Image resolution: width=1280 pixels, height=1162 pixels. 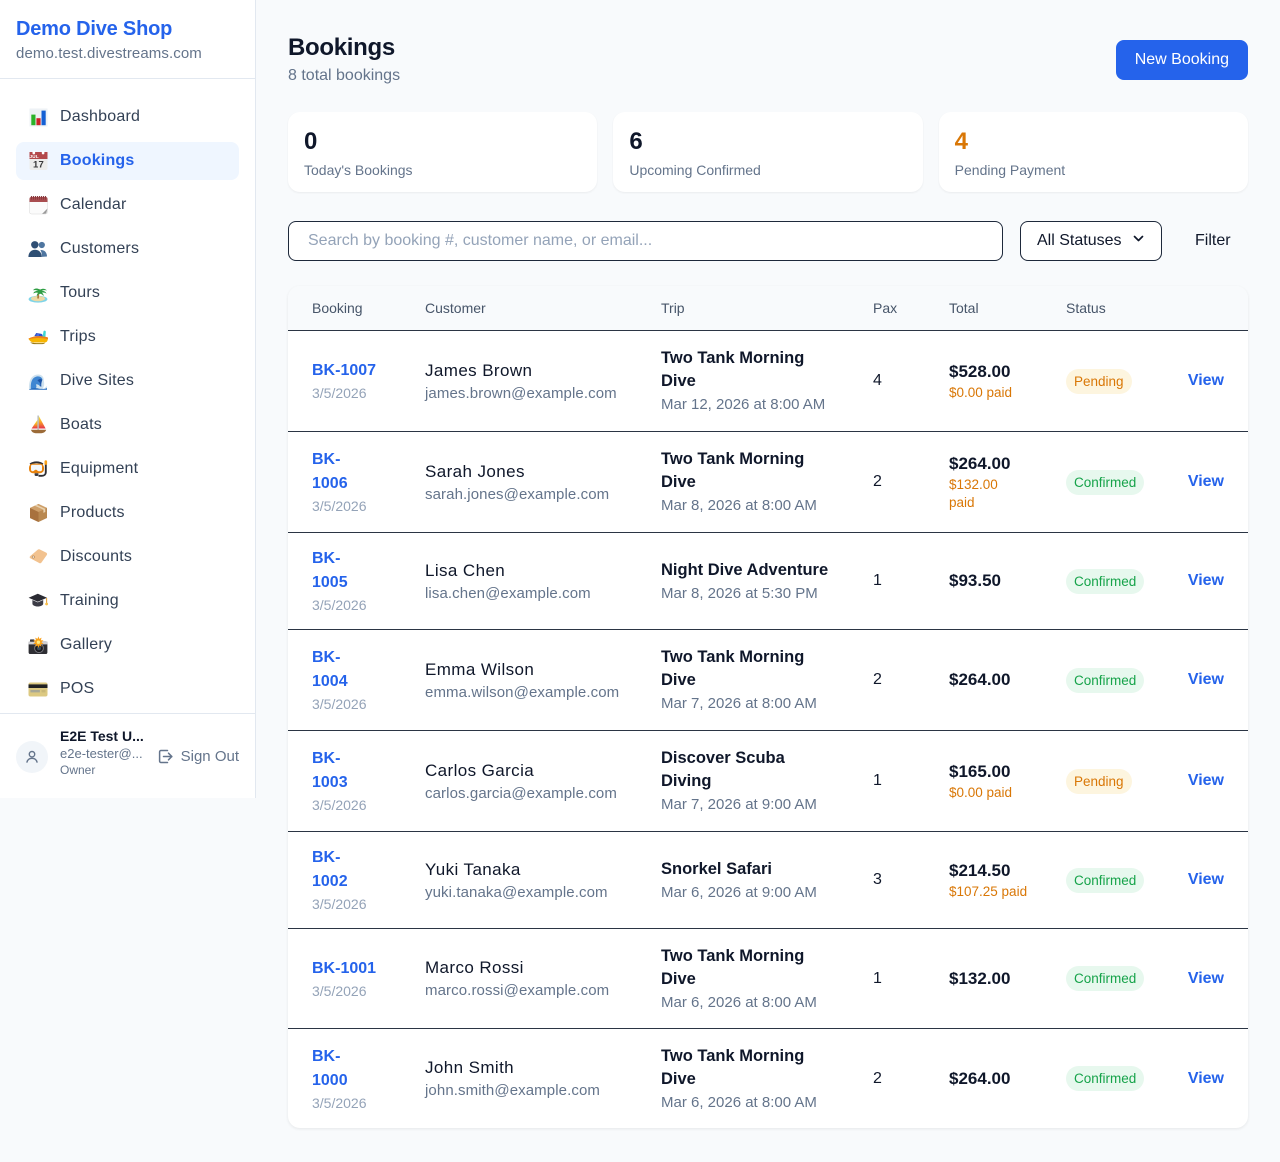 What do you see at coordinates (38, 165) in the screenshot?
I see `svg-text: 17` at bounding box center [38, 165].